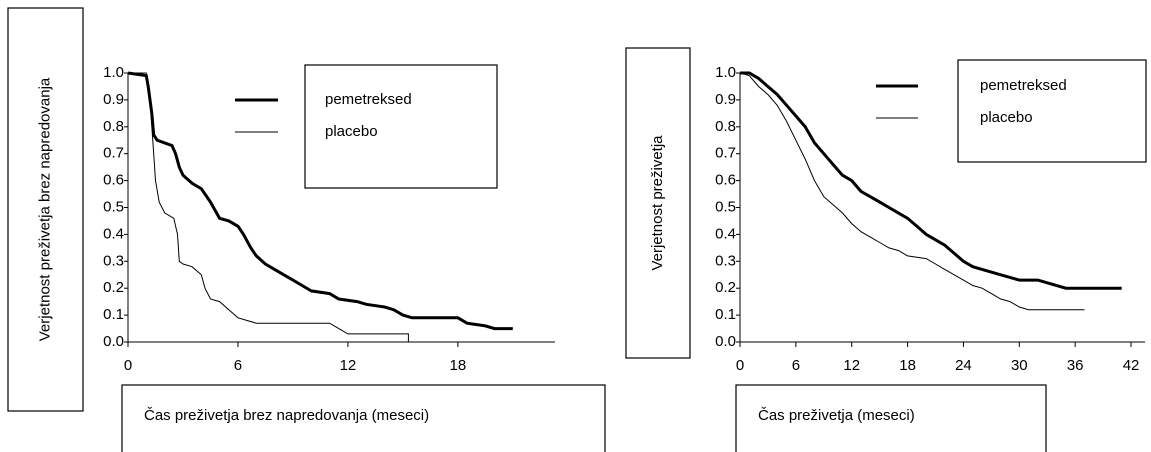 The height and width of the screenshot is (452, 1151). I want to click on x-tick-label: 36, so click(1075, 365).